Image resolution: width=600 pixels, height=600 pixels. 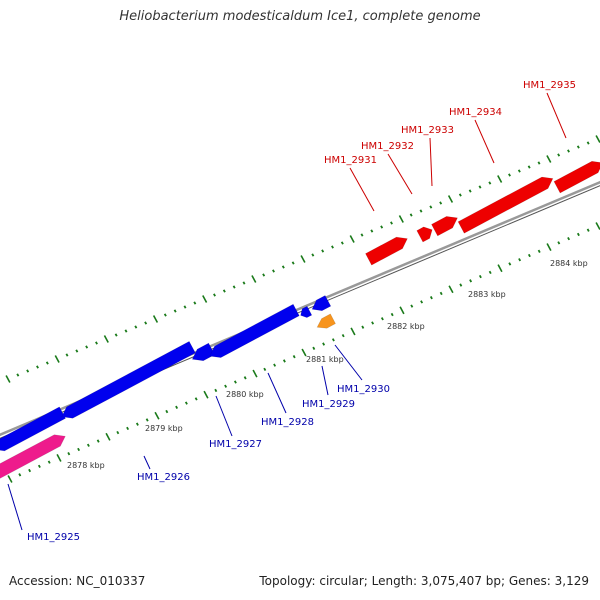 I want to click on scale-label: 2879 kbp, so click(x=164, y=428).